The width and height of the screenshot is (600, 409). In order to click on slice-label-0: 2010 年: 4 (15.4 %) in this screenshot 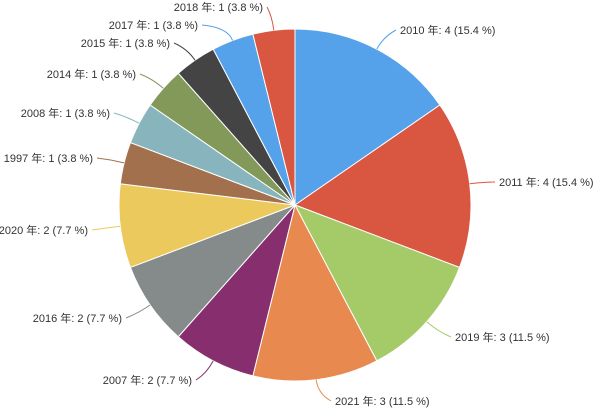, I will do `click(447, 30)`.